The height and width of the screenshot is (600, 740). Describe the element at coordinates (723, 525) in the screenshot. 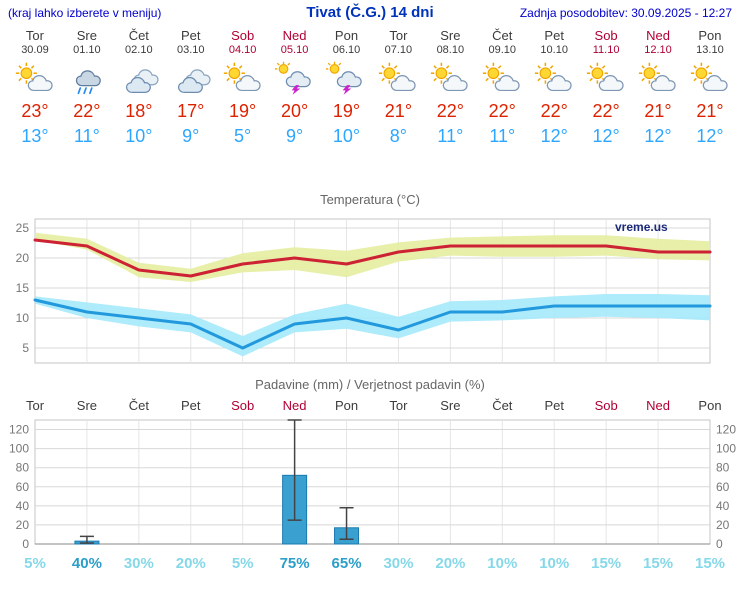

I see `precip-axis-tick-right: 20` at that location.